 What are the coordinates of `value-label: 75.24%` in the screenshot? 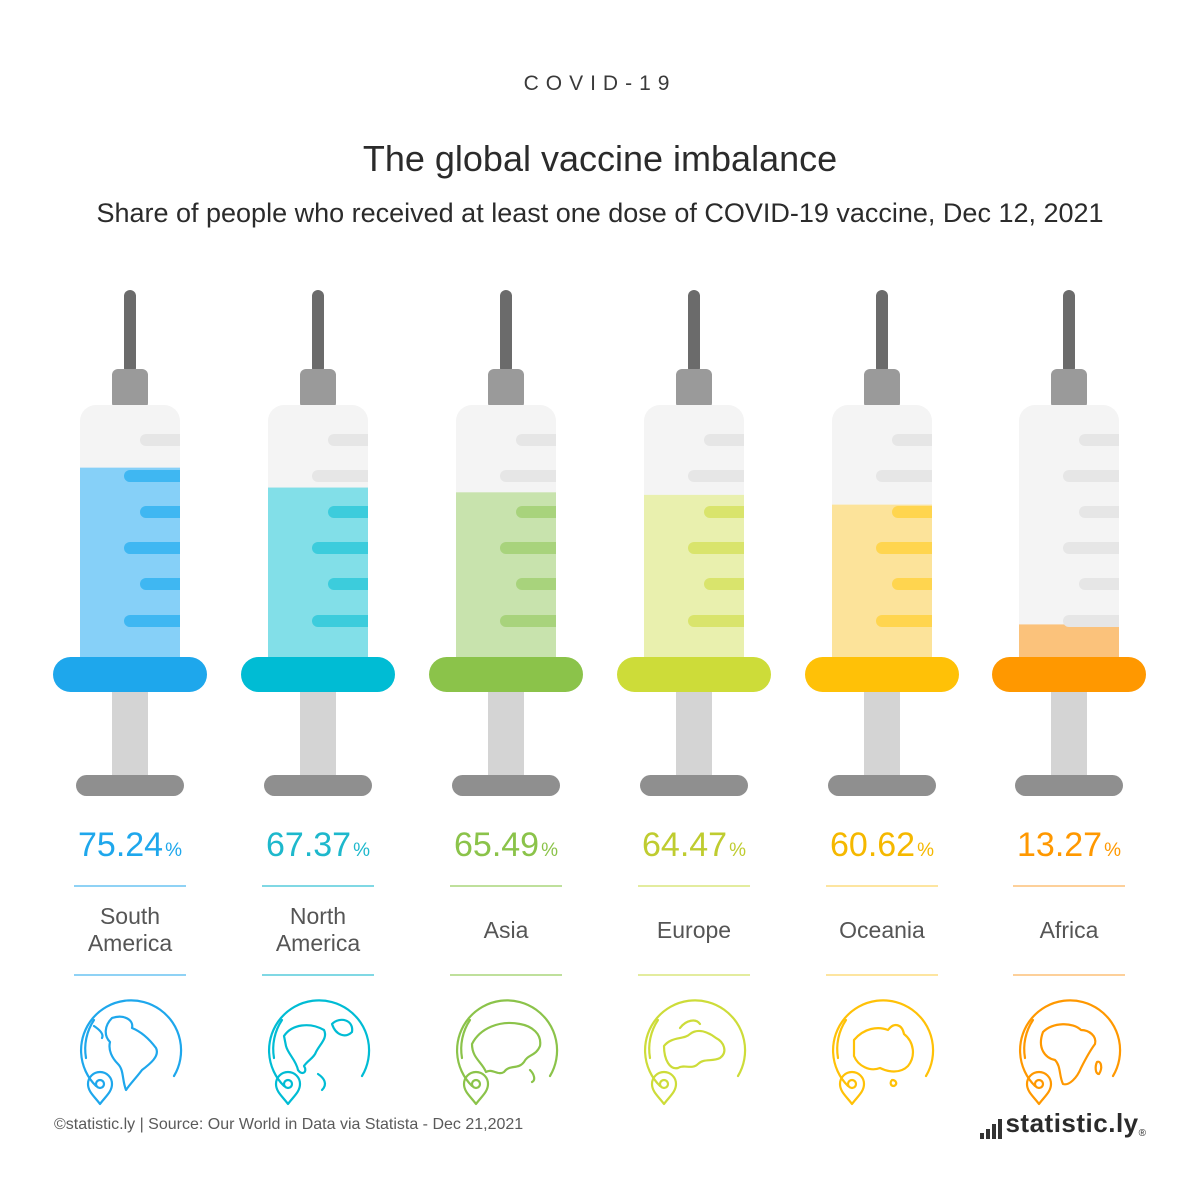 It's located at (130, 845).